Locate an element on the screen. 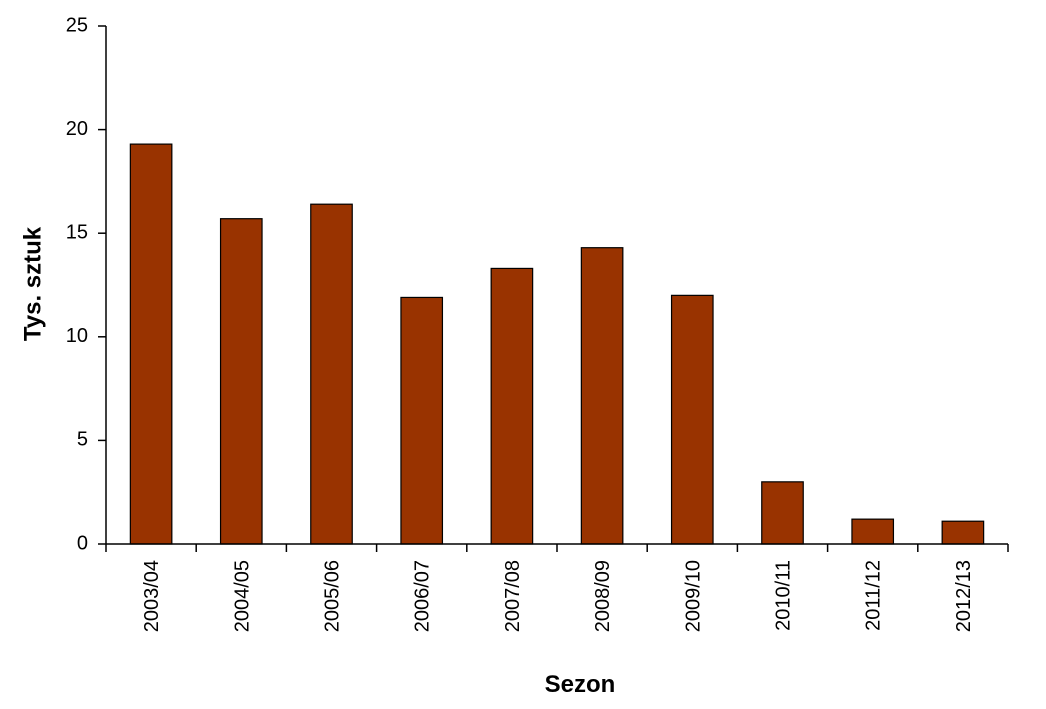  y-axis-title: Tys. sztuk is located at coordinates (32, 283).